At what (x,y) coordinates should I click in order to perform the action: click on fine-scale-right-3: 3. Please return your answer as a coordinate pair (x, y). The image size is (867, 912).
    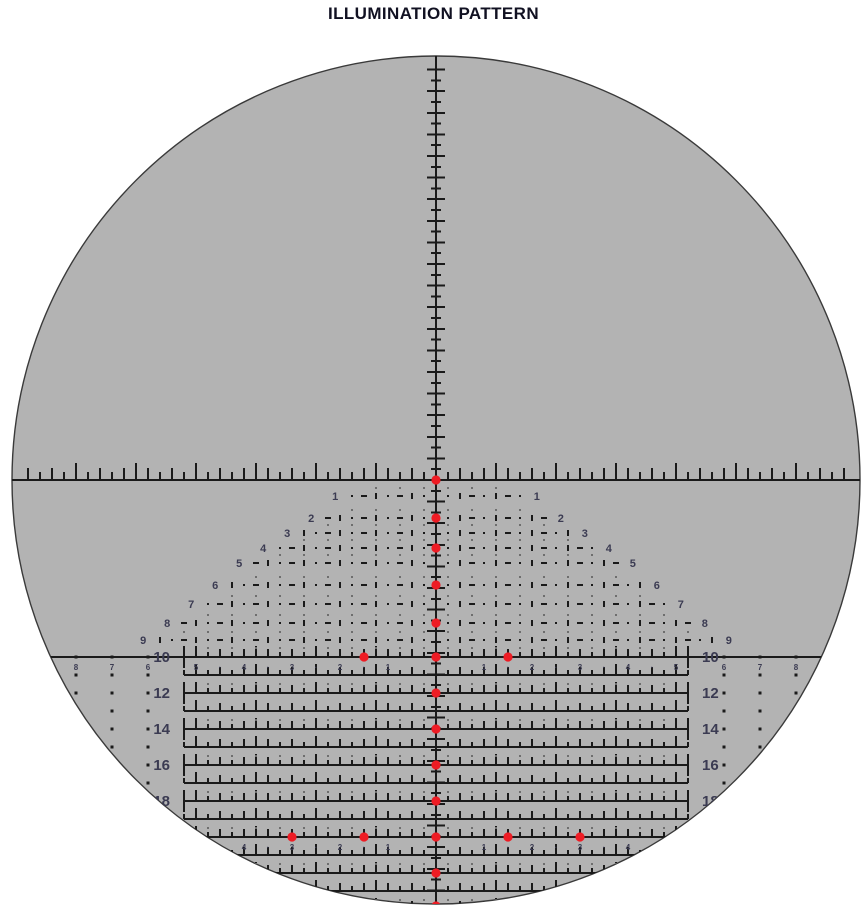
    Looking at the image, I should click on (580, 667).